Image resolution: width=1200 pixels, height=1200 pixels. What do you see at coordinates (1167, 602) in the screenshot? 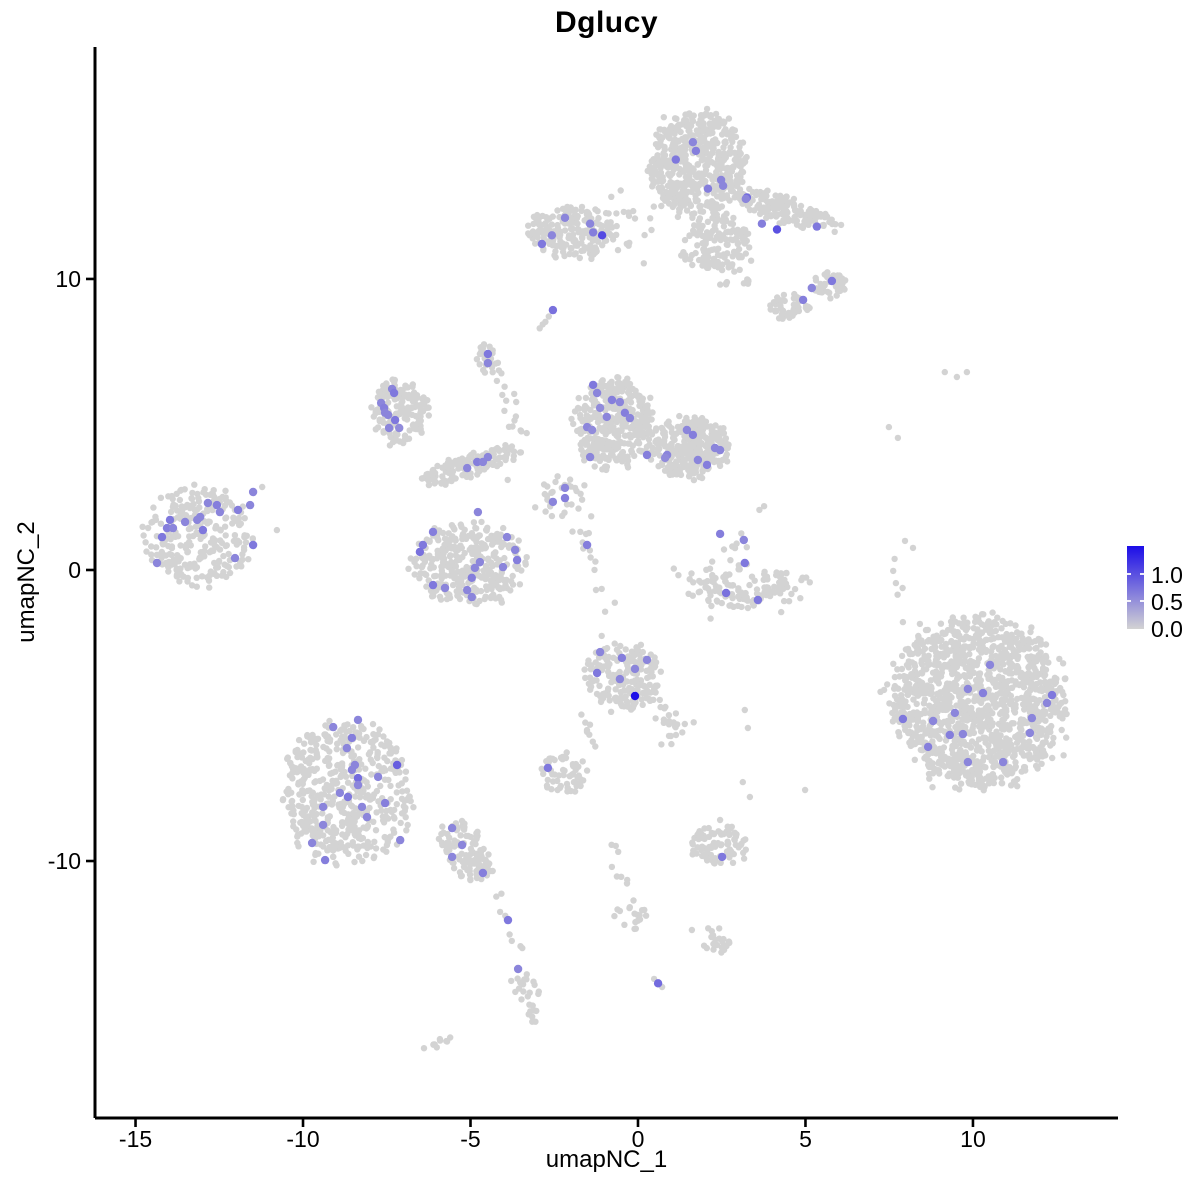
I see `legend-tick-label: 0.5` at bounding box center [1167, 602].